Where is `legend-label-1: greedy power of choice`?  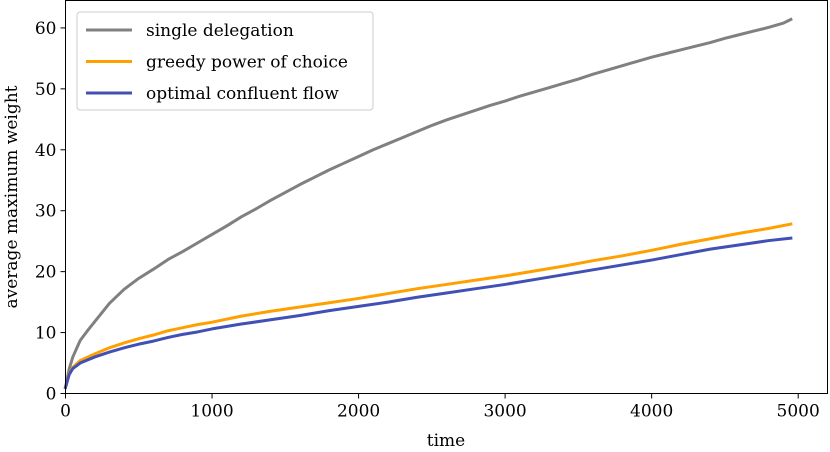
legend-label-1: greedy power of choice is located at coordinates (247, 63).